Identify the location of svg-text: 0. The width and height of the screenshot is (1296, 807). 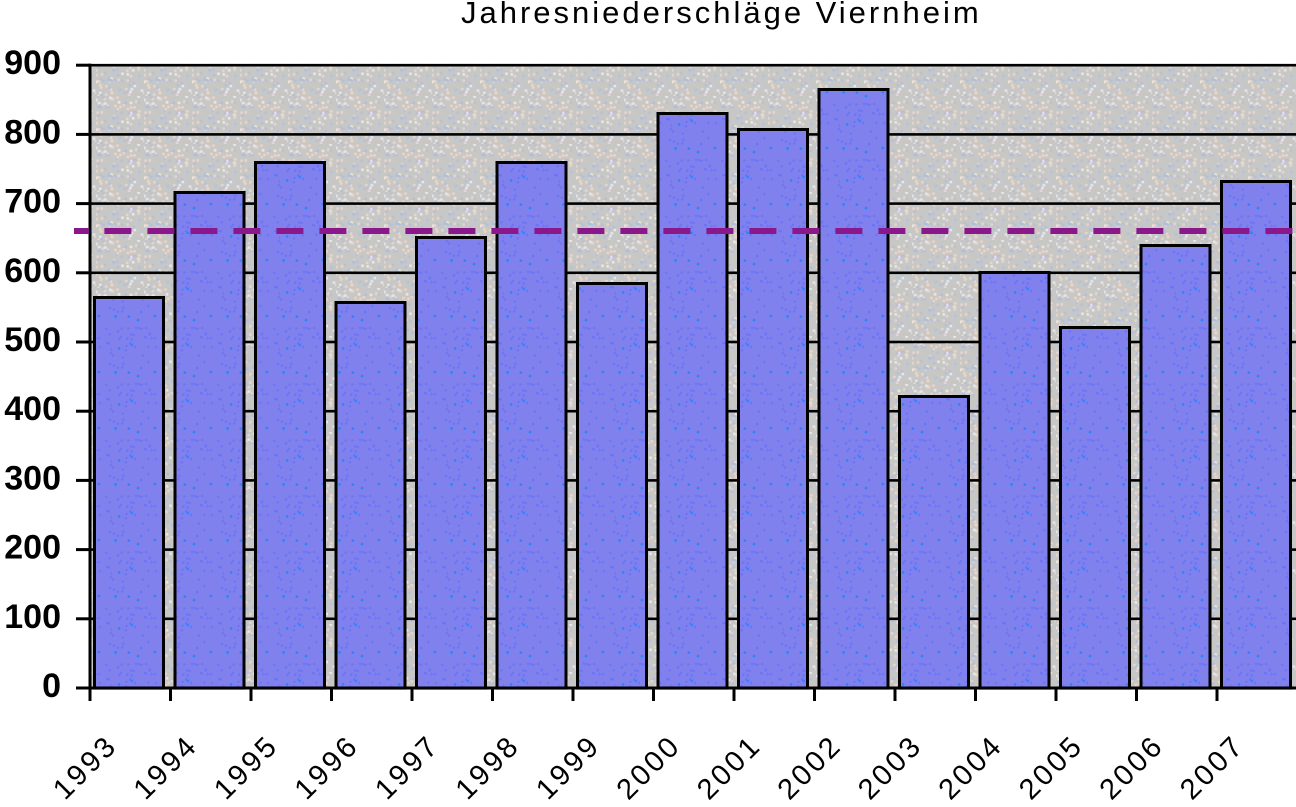
(51, 686).